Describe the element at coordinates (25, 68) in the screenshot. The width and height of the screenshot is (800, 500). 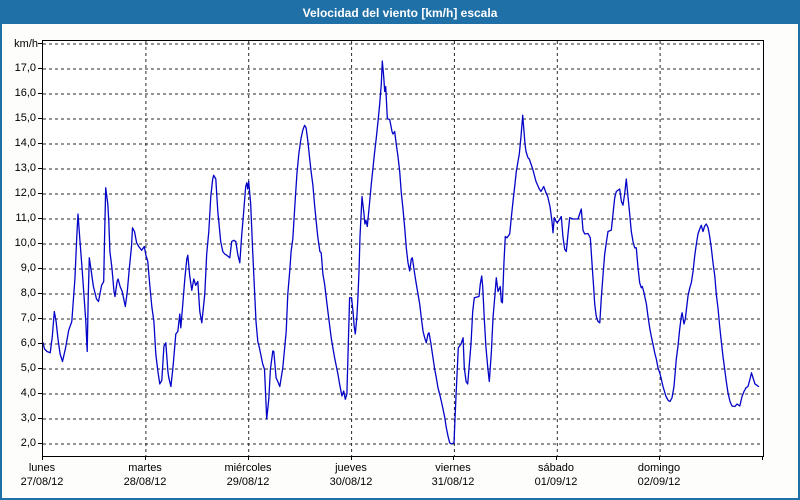
I see `y-tick-label: 17,0` at that location.